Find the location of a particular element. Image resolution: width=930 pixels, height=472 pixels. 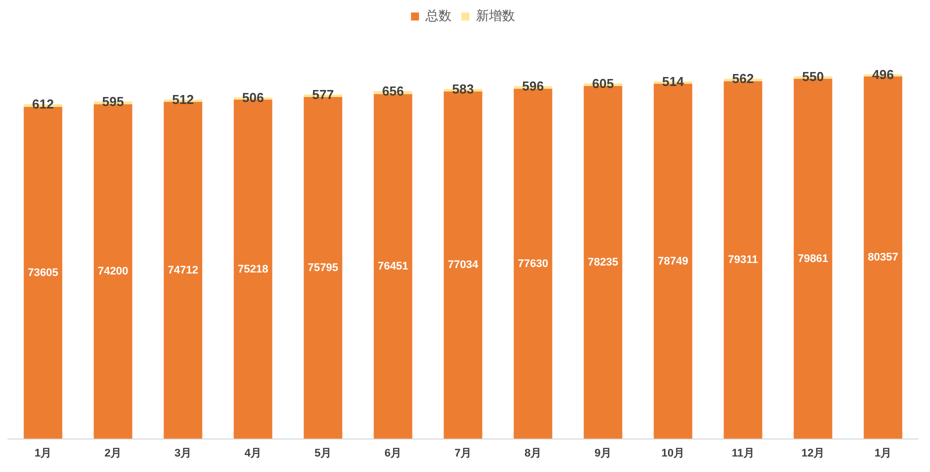

x-tick-label: 2月 is located at coordinates (113, 453).